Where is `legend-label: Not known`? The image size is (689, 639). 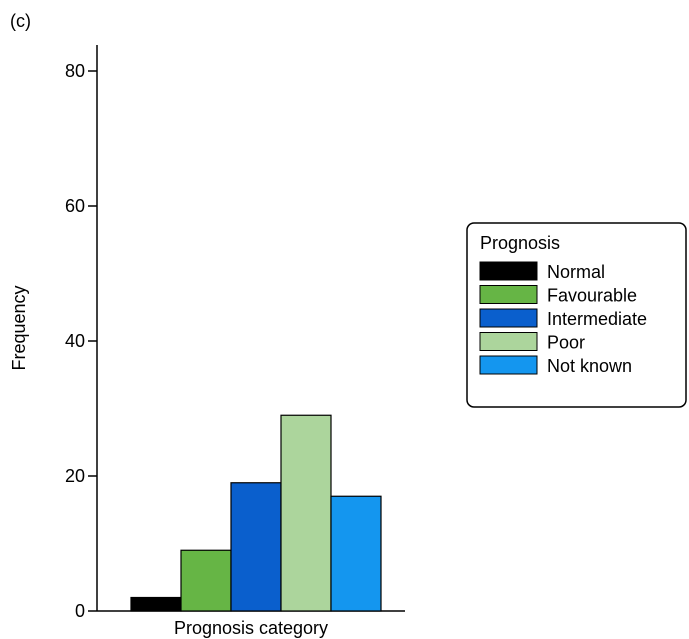 legend-label: Not known is located at coordinates (589, 366).